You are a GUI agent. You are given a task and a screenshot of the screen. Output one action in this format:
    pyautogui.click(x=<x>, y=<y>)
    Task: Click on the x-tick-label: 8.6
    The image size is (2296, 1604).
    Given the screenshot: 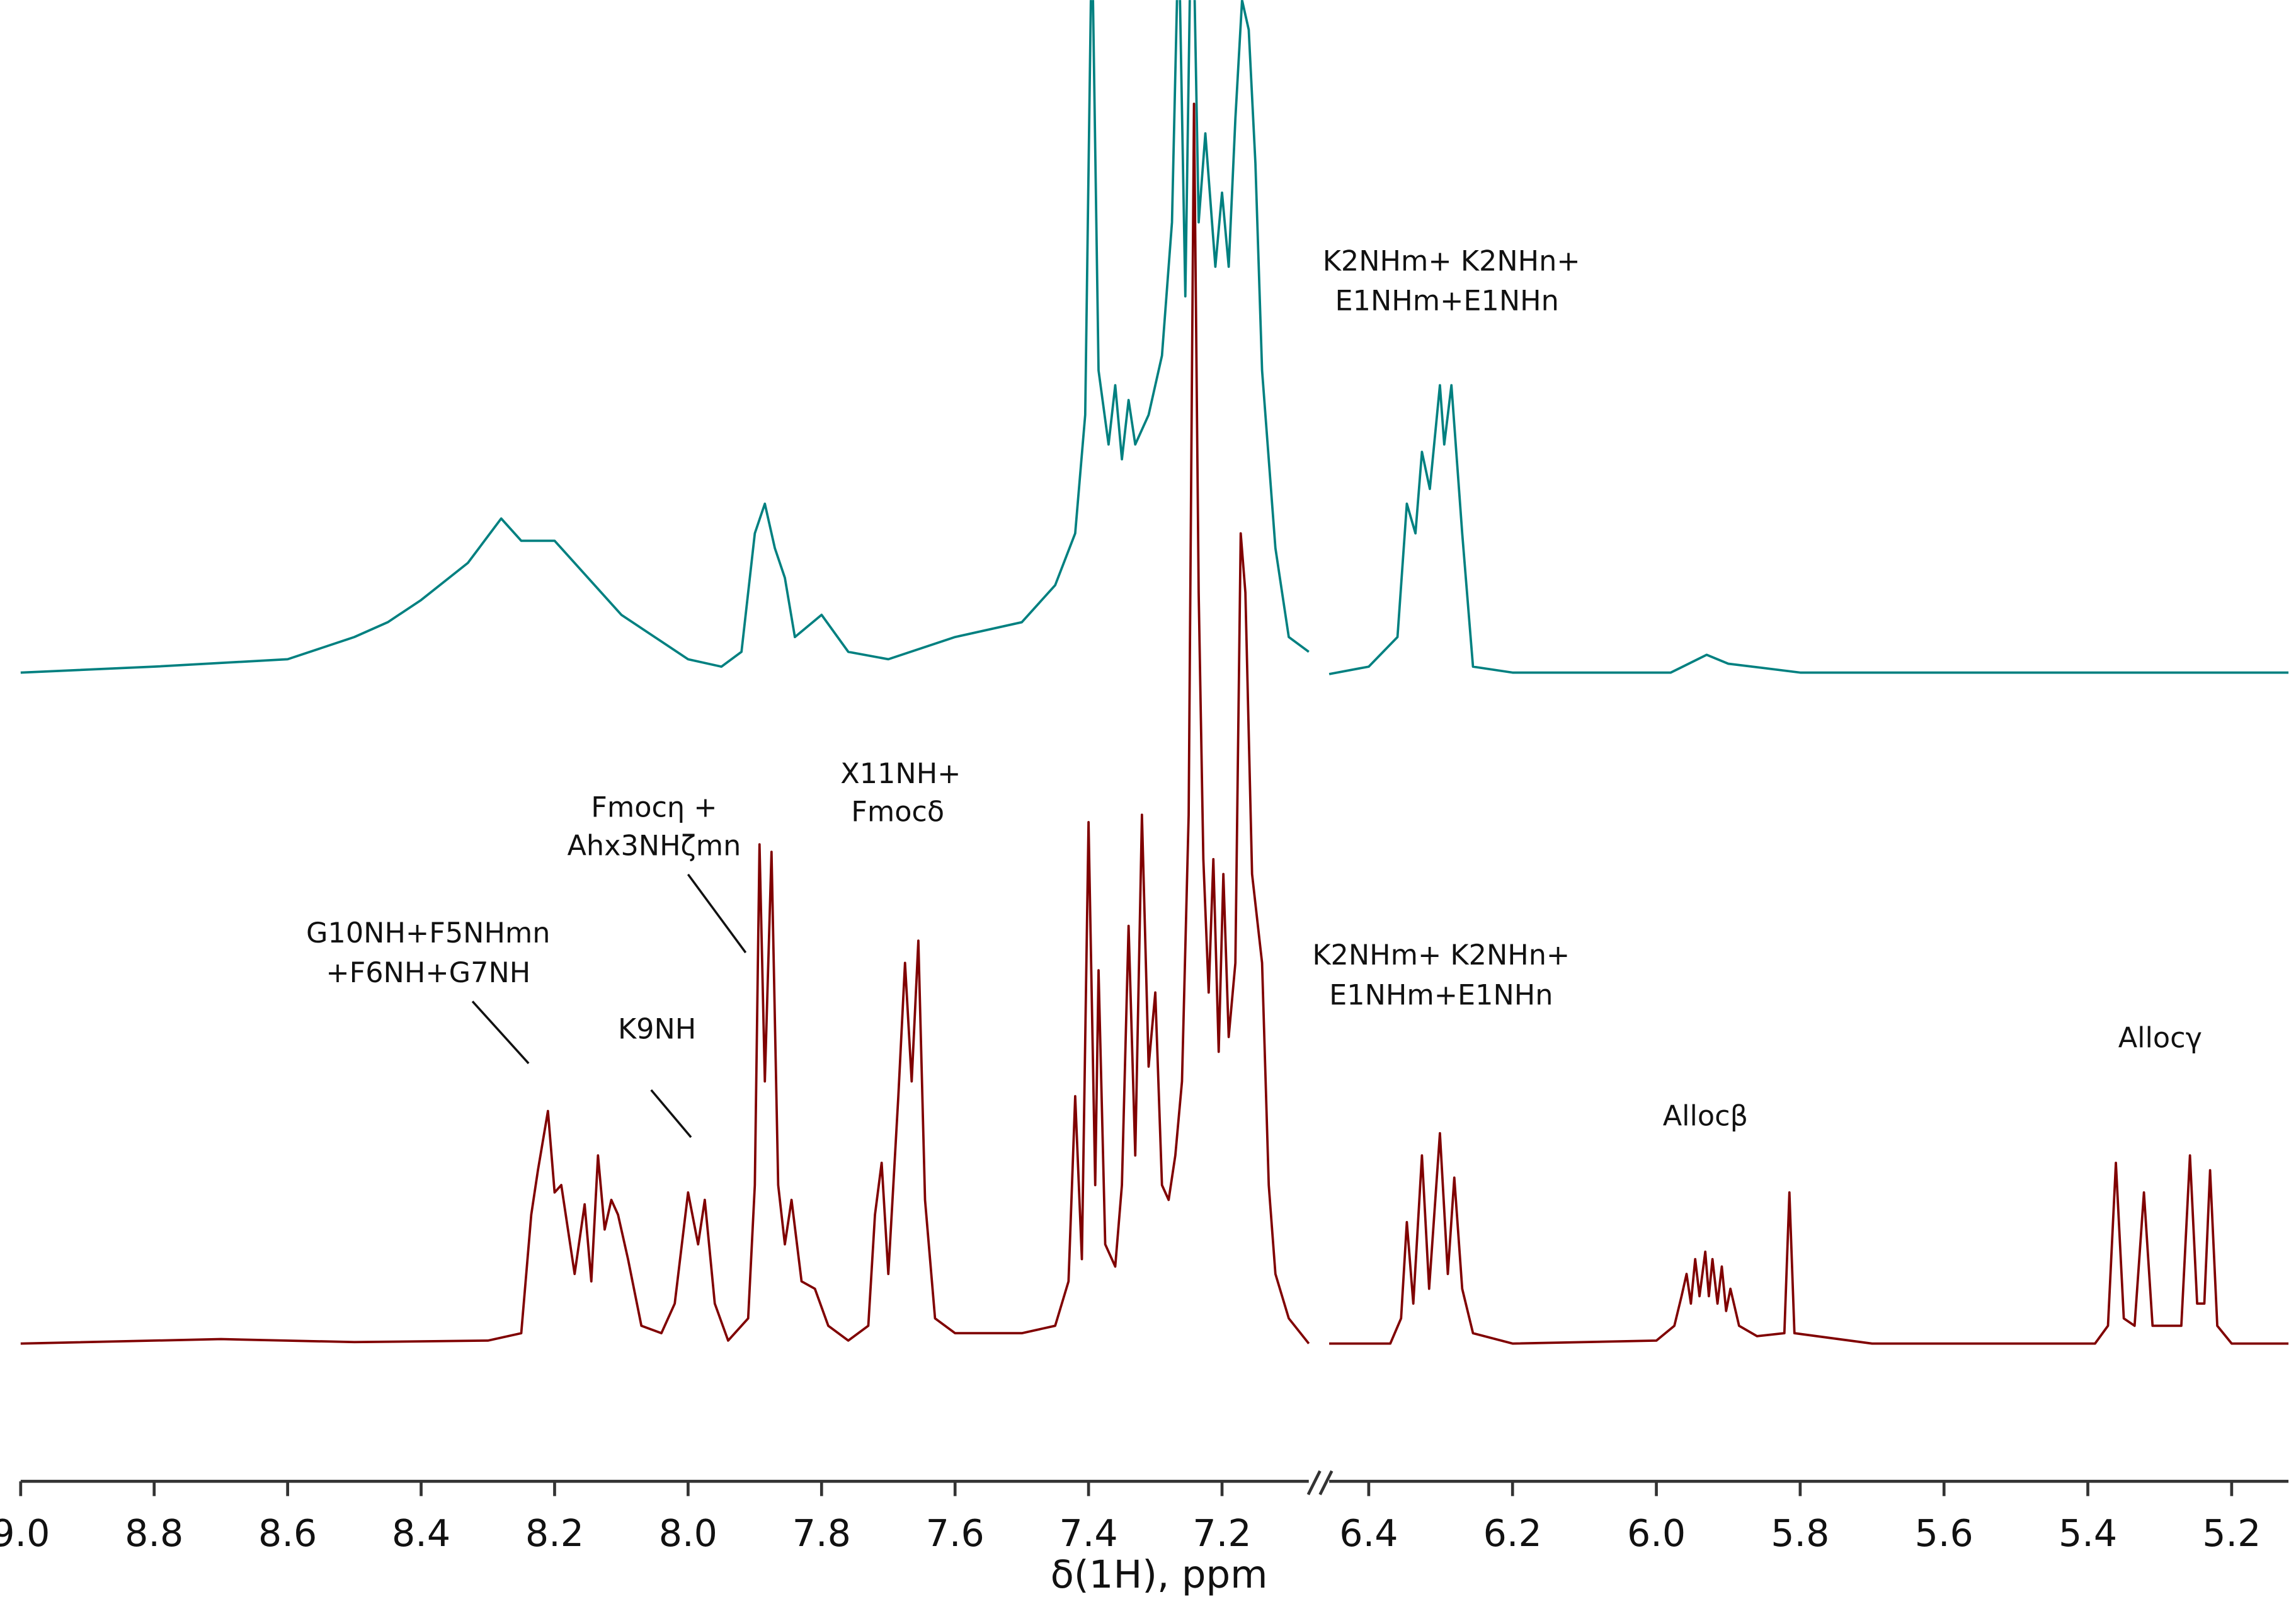 What is the action you would take?
    pyautogui.click(x=287, y=1533)
    